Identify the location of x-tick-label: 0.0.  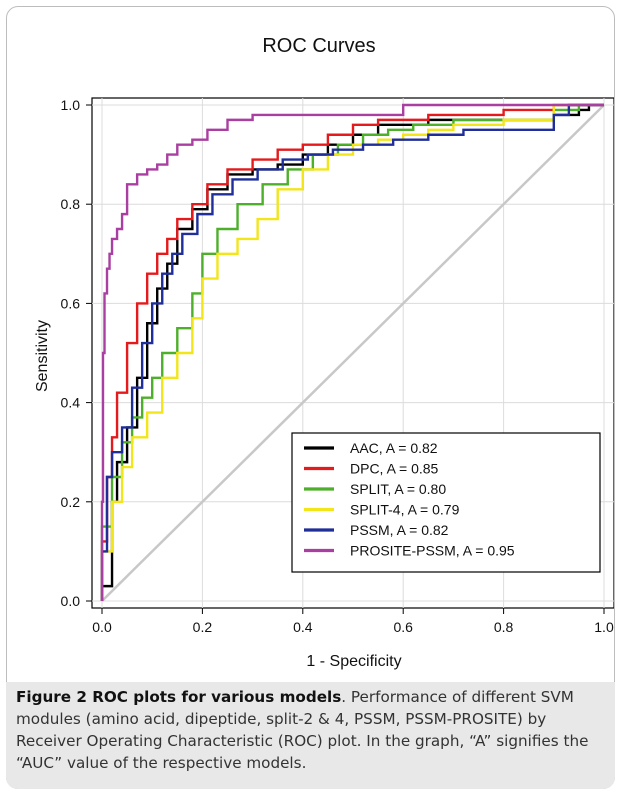
(102, 627).